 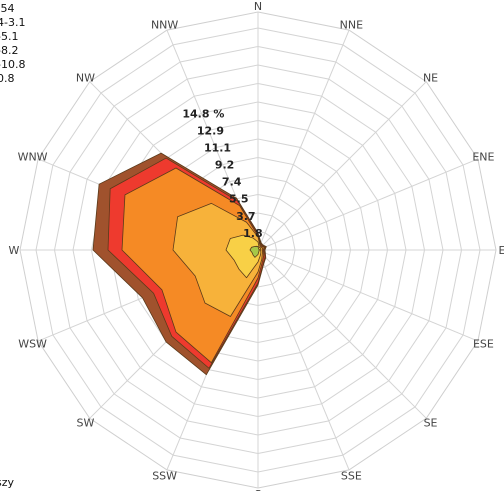 I want to click on radial-tick-label: 11.1, so click(x=217, y=147).